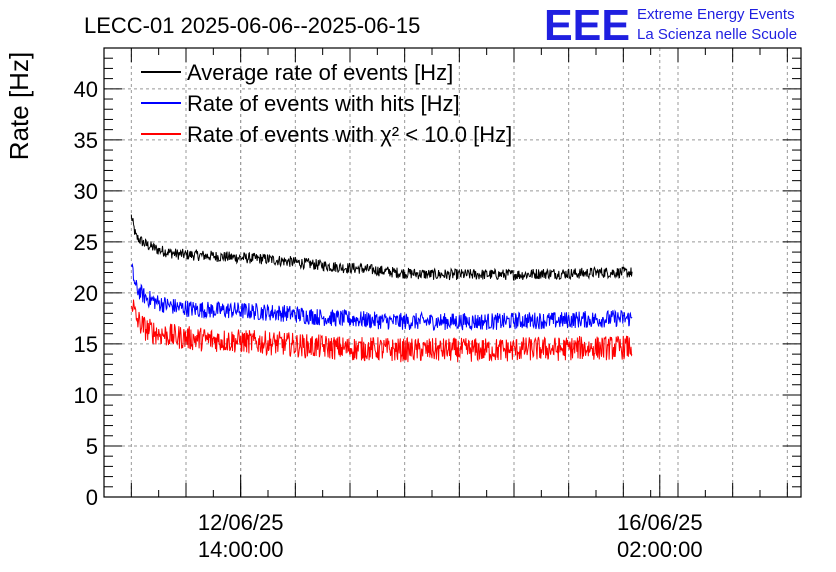  Describe the element at coordinates (86, 191) in the screenshot. I see `y-tick-label: 30` at that location.